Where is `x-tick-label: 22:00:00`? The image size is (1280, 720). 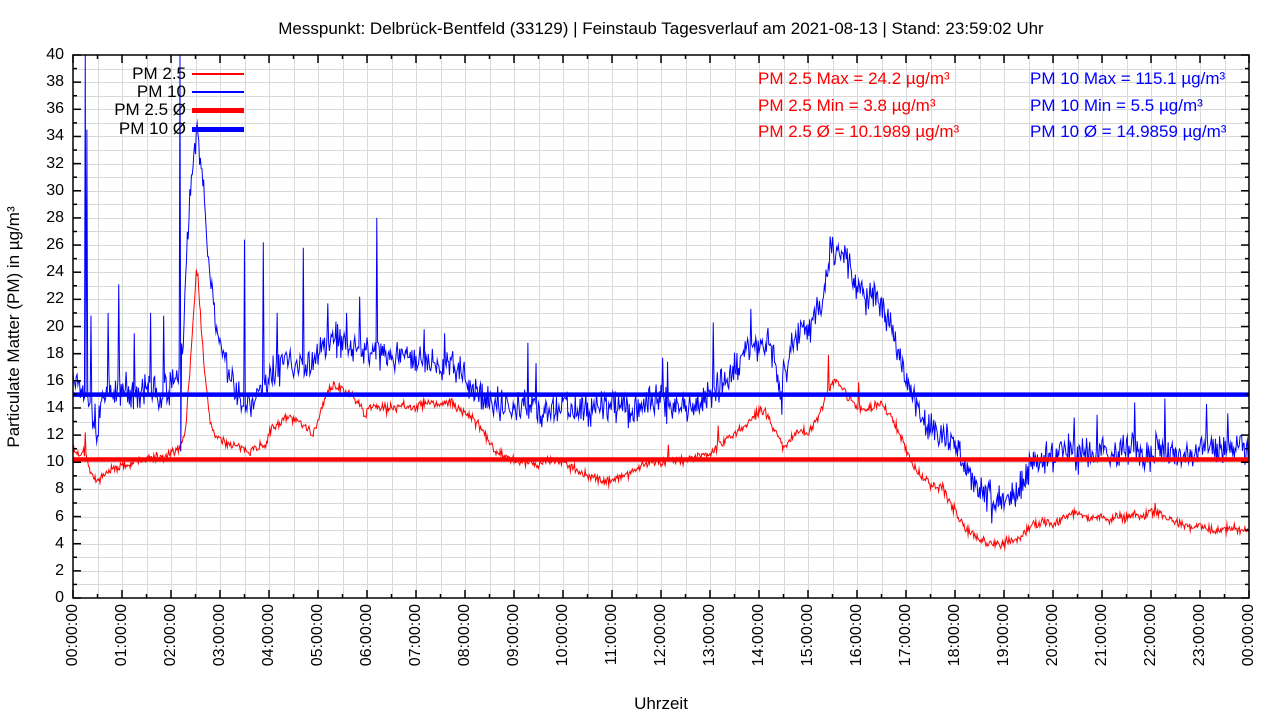 x-tick-label: 22:00:00 is located at coordinates (1150, 635).